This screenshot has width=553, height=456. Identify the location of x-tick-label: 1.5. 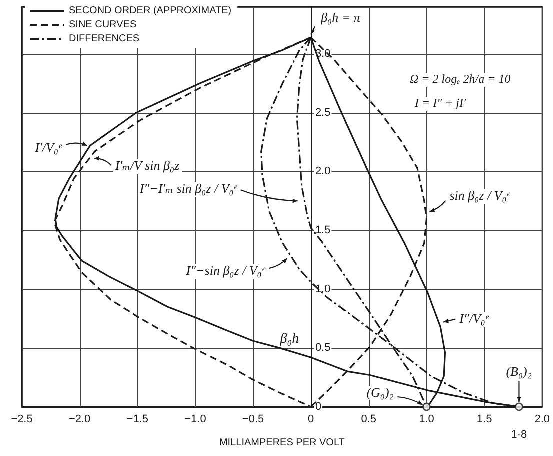
(484, 420).